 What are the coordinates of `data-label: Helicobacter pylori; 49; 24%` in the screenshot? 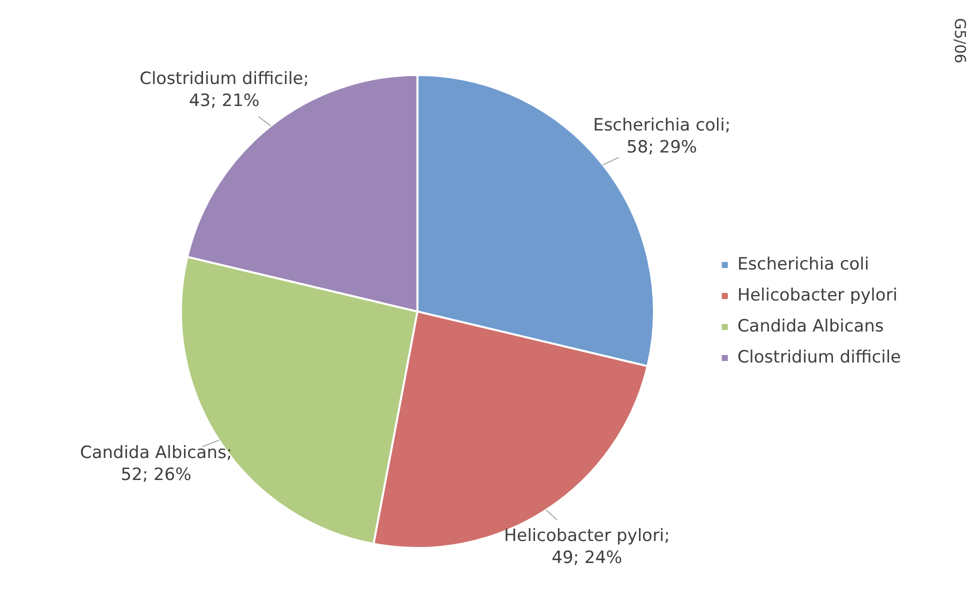 It's located at (587, 547).